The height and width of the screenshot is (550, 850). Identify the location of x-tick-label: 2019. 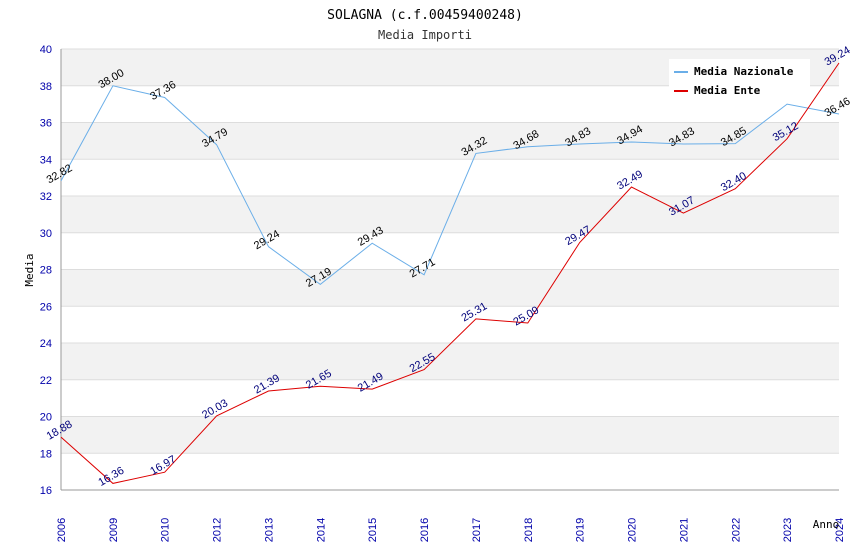
(581, 530).